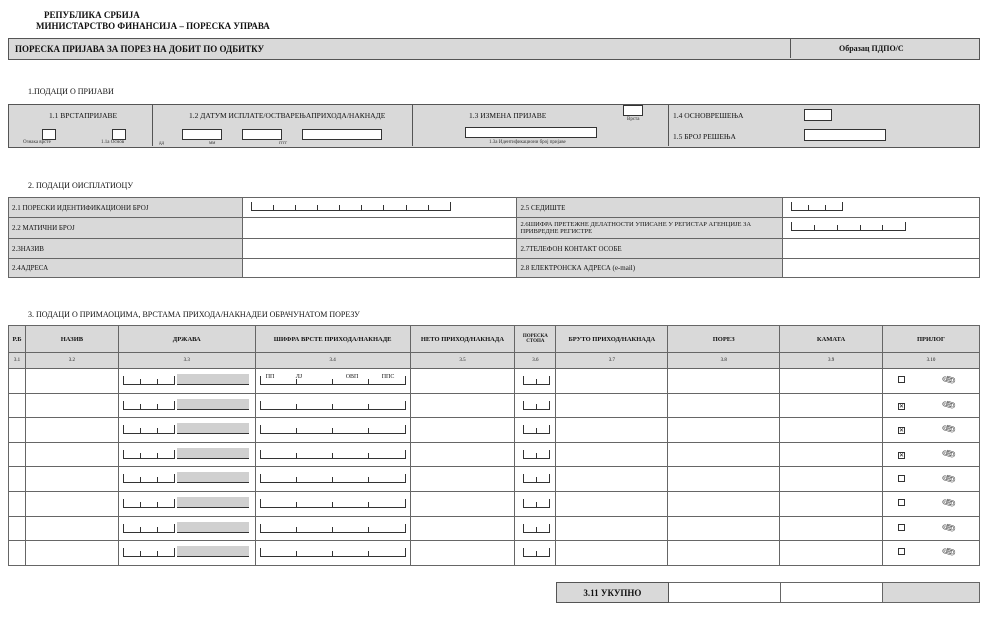 The height and width of the screenshot is (617, 991). I want to click on activity-code-input, so click(881, 228).